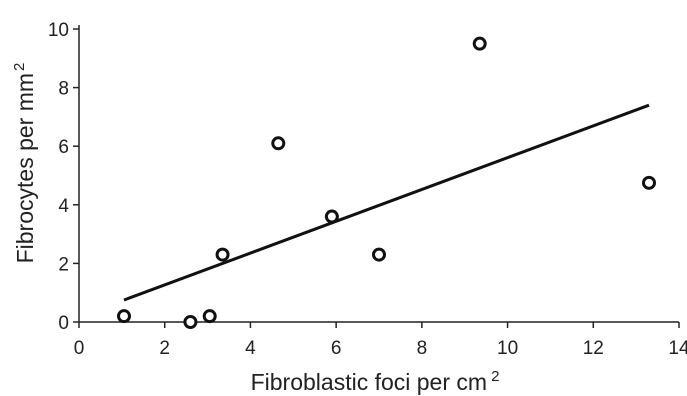 Image resolution: width=687 pixels, height=396 pixels. What do you see at coordinates (593, 348) in the screenshot?
I see `x-tick-label: 12` at bounding box center [593, 348].